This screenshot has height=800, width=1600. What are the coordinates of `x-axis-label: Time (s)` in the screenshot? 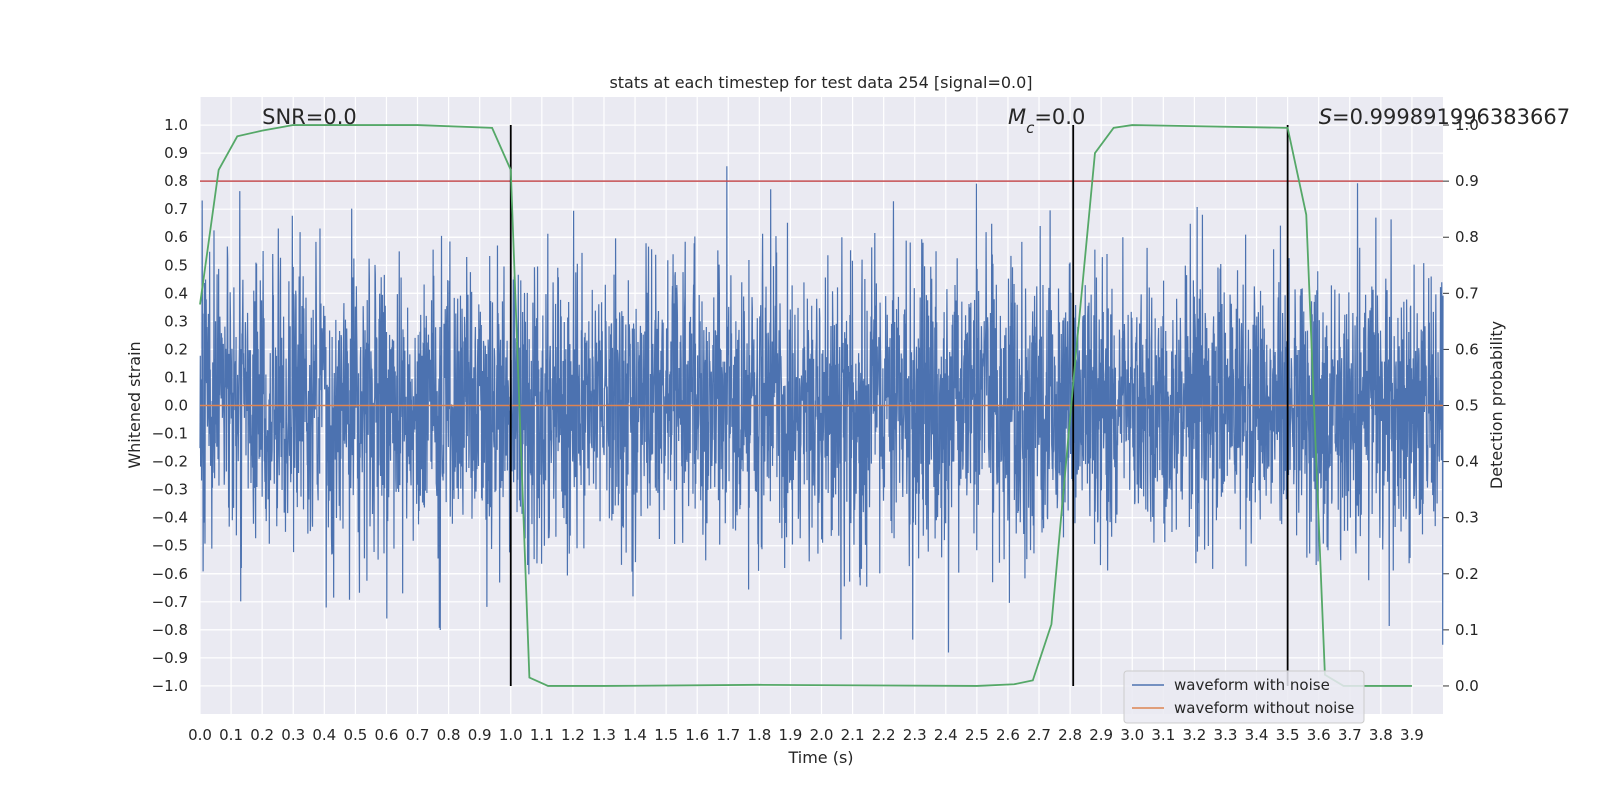 It's located at (820, 757).